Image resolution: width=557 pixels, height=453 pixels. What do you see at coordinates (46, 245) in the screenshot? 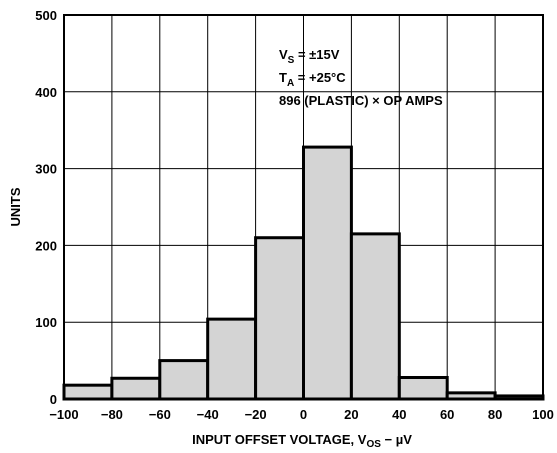
I see `y-tick-label: 200` at bounding box center [46, 245].